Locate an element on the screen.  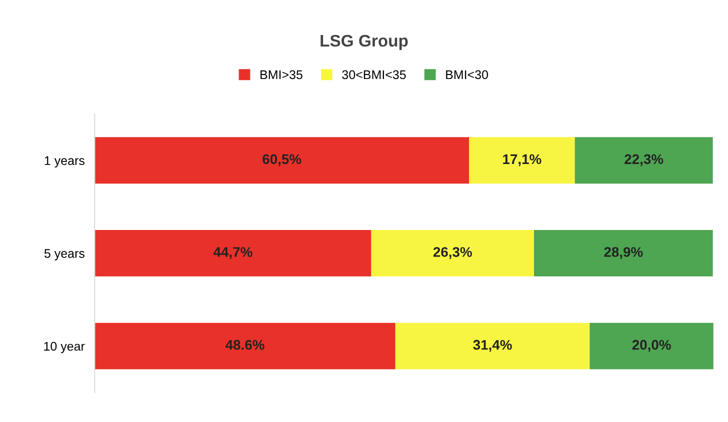
data-label: 26,3% is located at coordinates (452, 253).